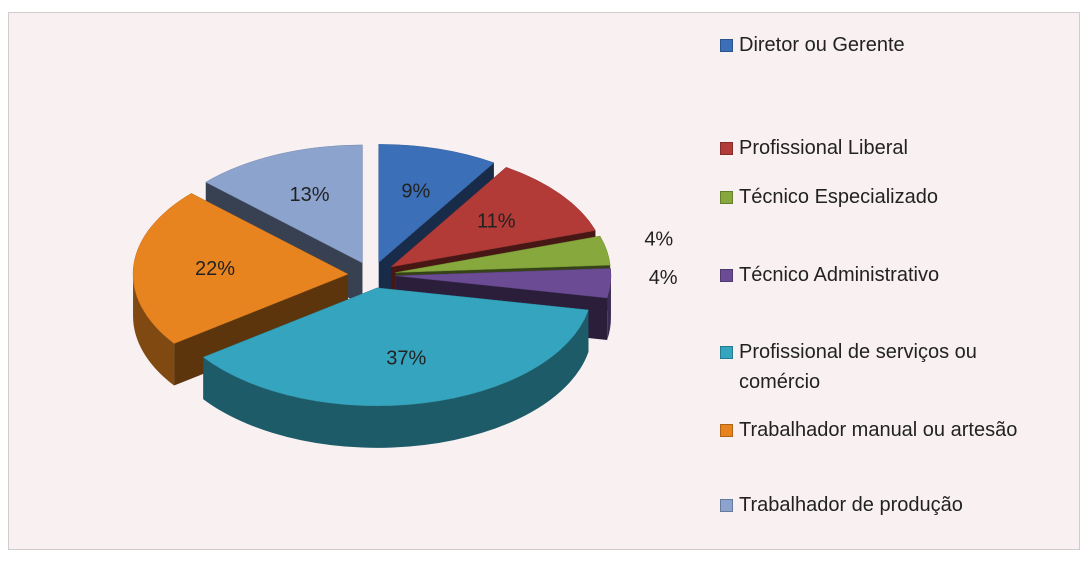 This screenshot has height=565, width=1088. Describe the element at coordinates (878, 430) in the screenshot. I see `legend-label: Trabalhador manual ou artesão` at that location.